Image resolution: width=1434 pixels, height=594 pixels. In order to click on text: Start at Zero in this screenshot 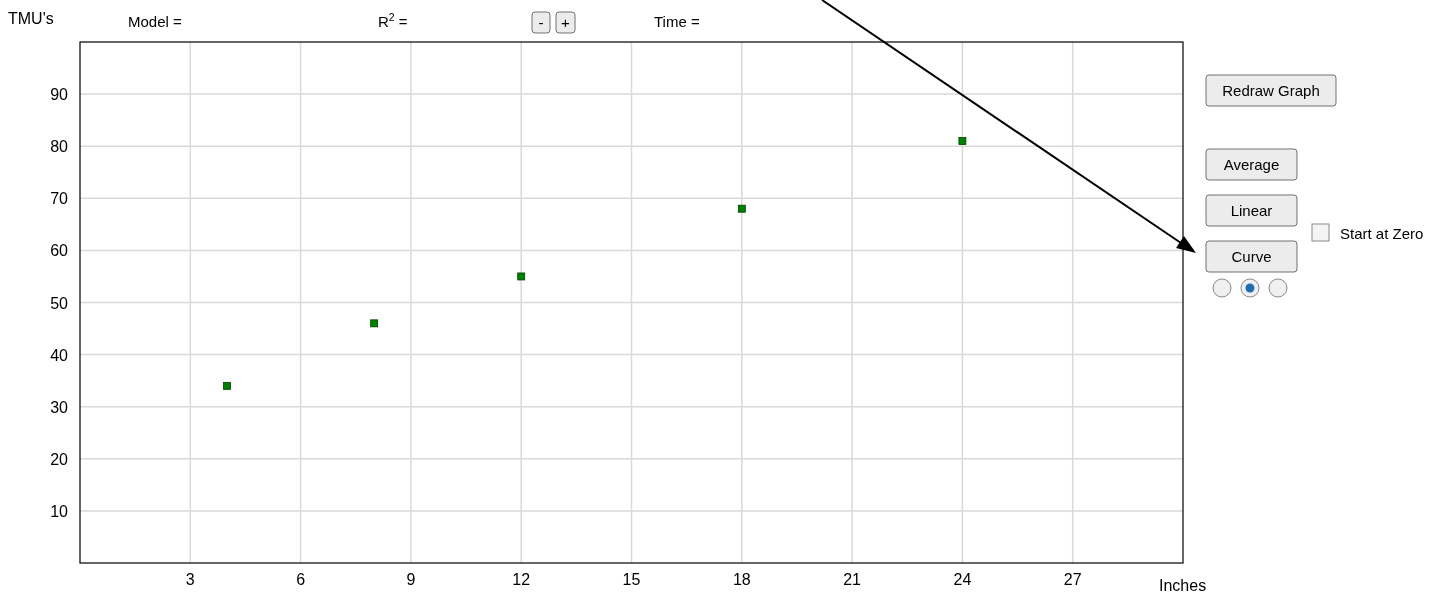, I will do `click(1382, 233)`.